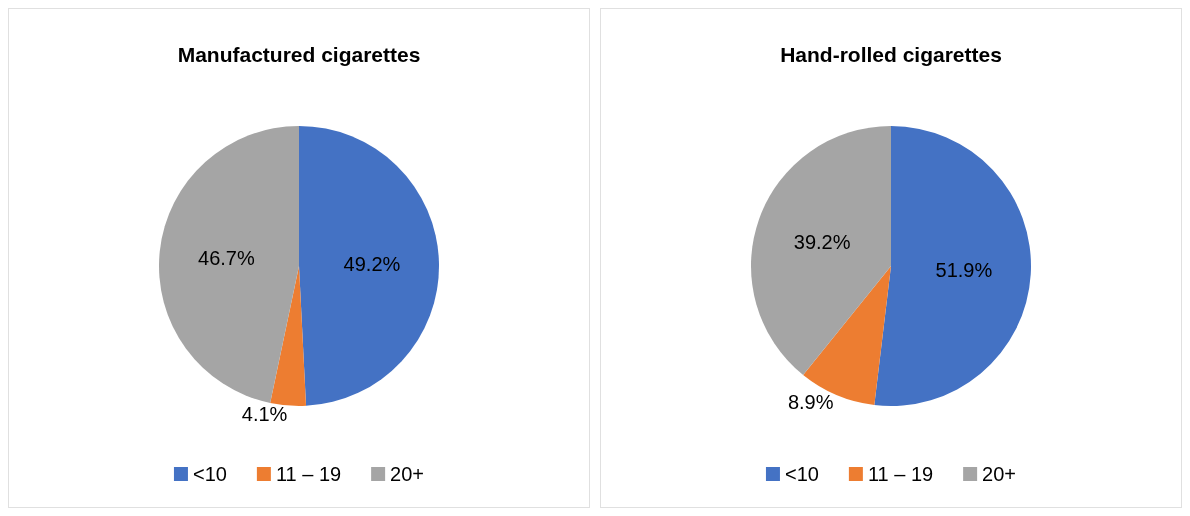 The width and height of the screenshot is (1190, 516). Describe the element at coordinates (264, 413) in the screenshot. I see `data-label: 4.1%` at that location.